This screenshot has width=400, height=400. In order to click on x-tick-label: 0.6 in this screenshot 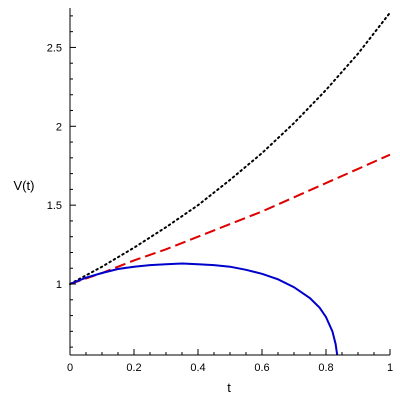, I will do `click(261, 368)`.